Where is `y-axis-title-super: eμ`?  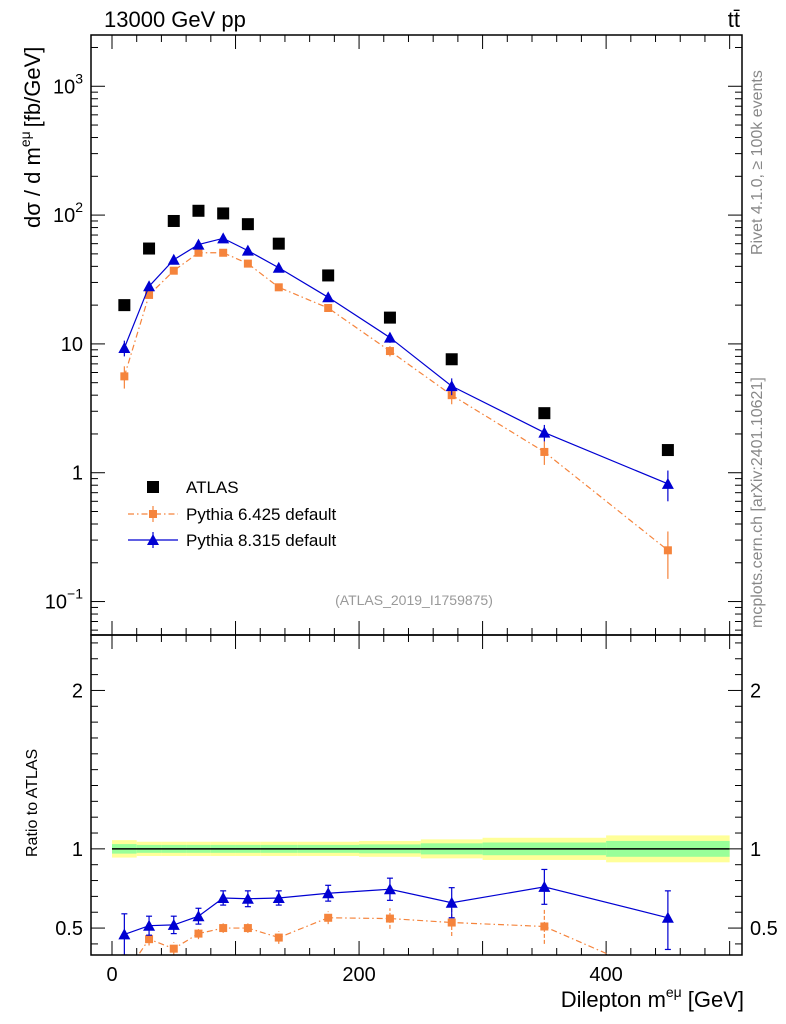
y-axis-title-super: eμ is located at coordinates (25, 139).